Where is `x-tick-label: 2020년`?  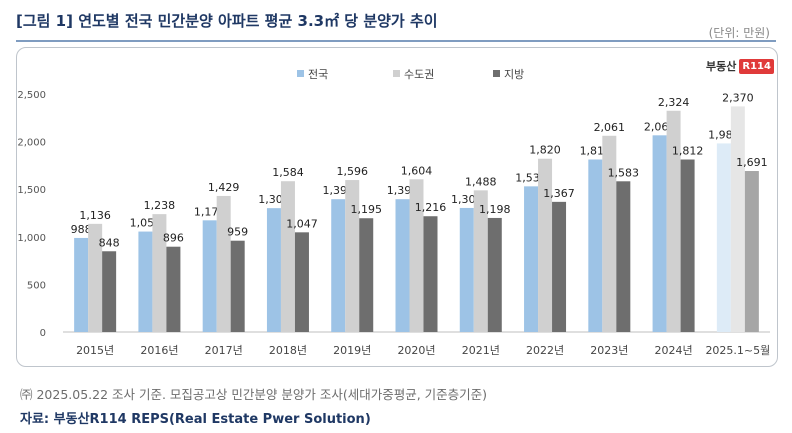 x-tick-label: 2020년 is located at coordinates (416, 350).